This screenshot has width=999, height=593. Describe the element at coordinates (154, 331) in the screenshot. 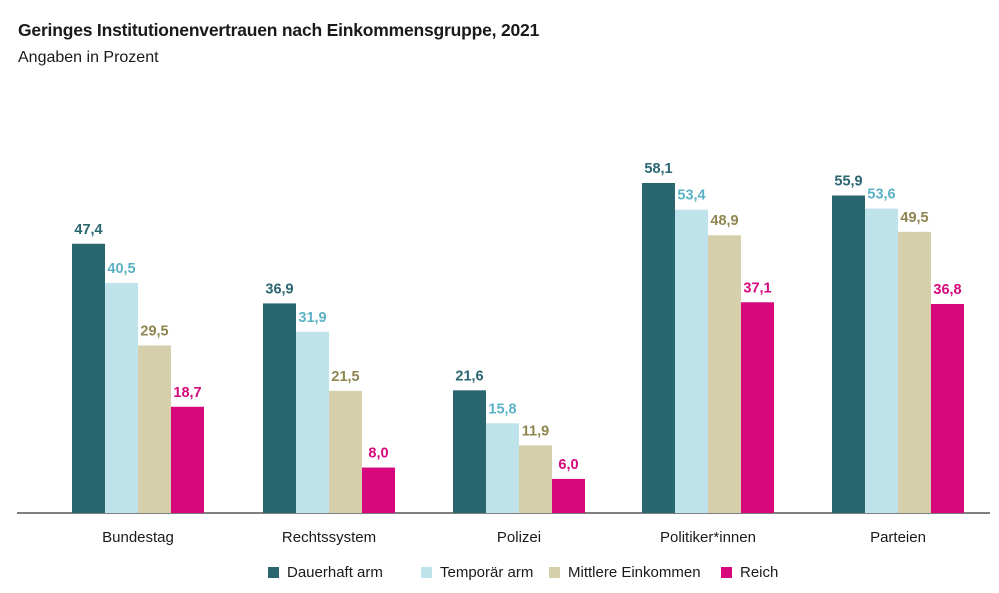

I see `data-label: 29,5` at that location.